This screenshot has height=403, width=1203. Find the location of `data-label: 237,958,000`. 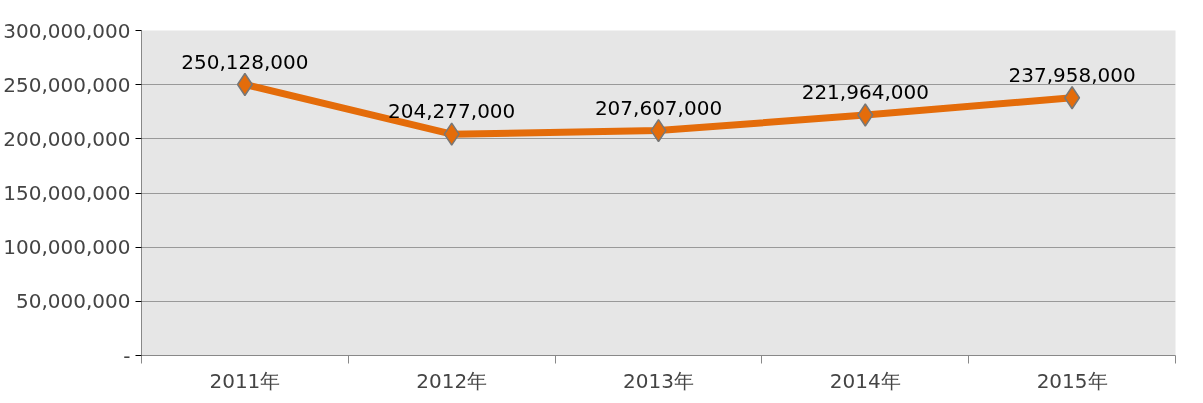

data-label: 237,958,000 is located at coordinates (1072, 74).